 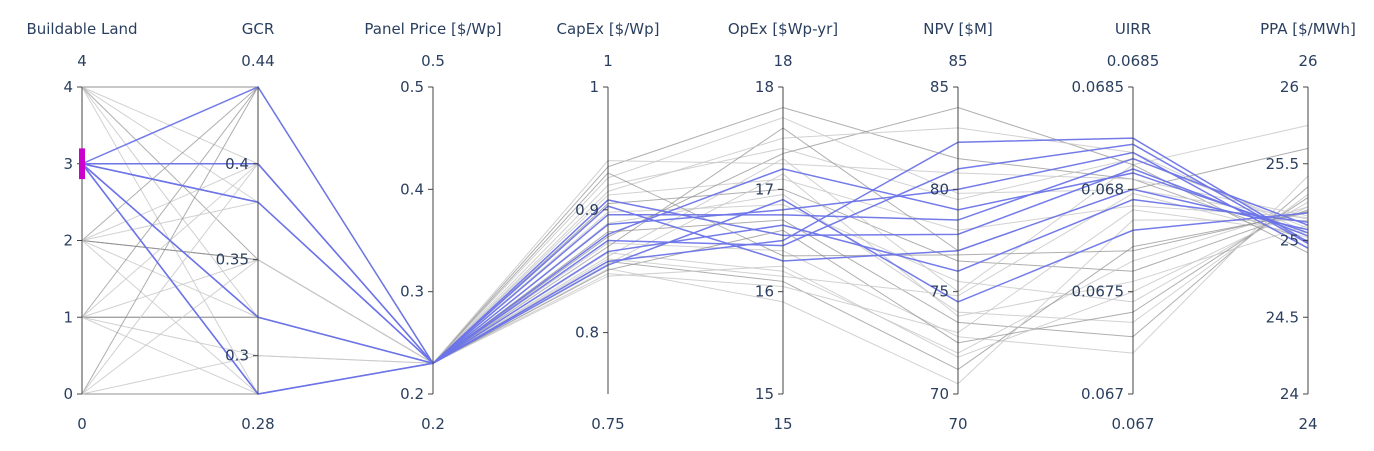 What do you see at coordinates (957, 61) in the screenshot?
I see `axis-range-top-npv: 85` at bounding box center [957, 61].